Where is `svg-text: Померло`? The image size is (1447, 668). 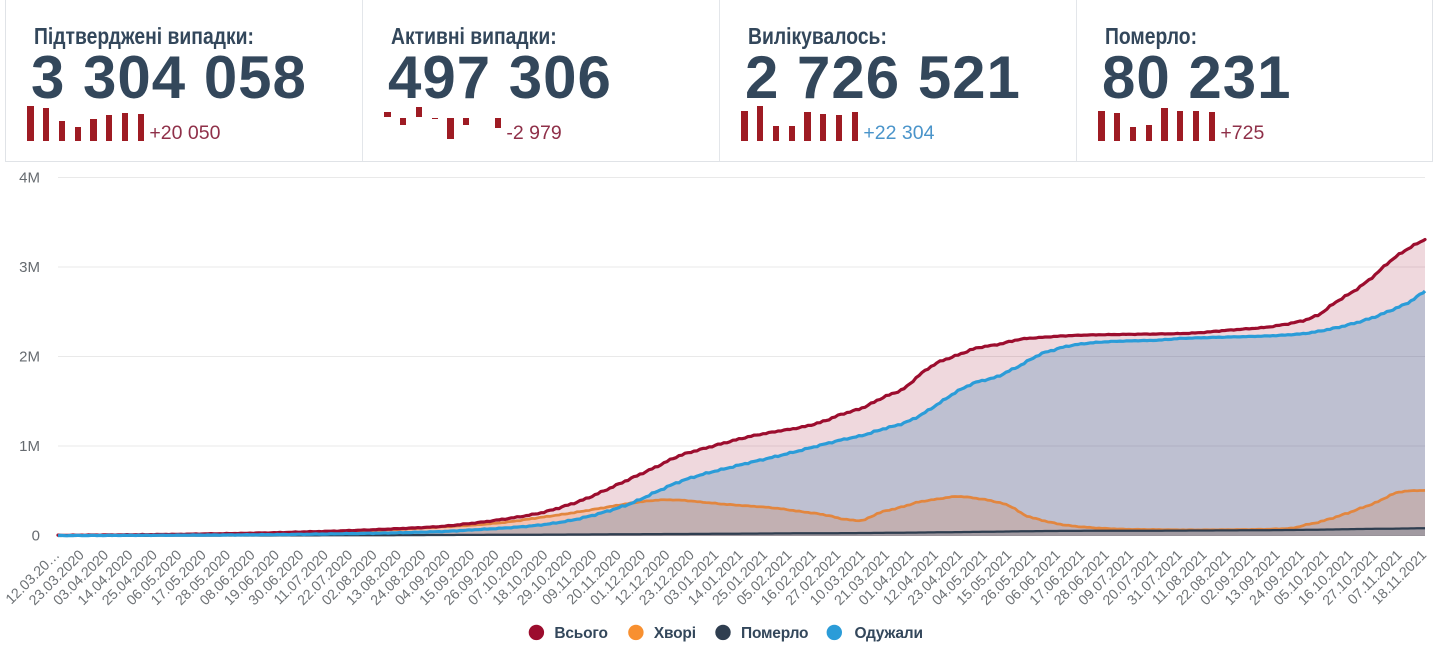 svg-text: Померло is located at coordinates (774, 633).